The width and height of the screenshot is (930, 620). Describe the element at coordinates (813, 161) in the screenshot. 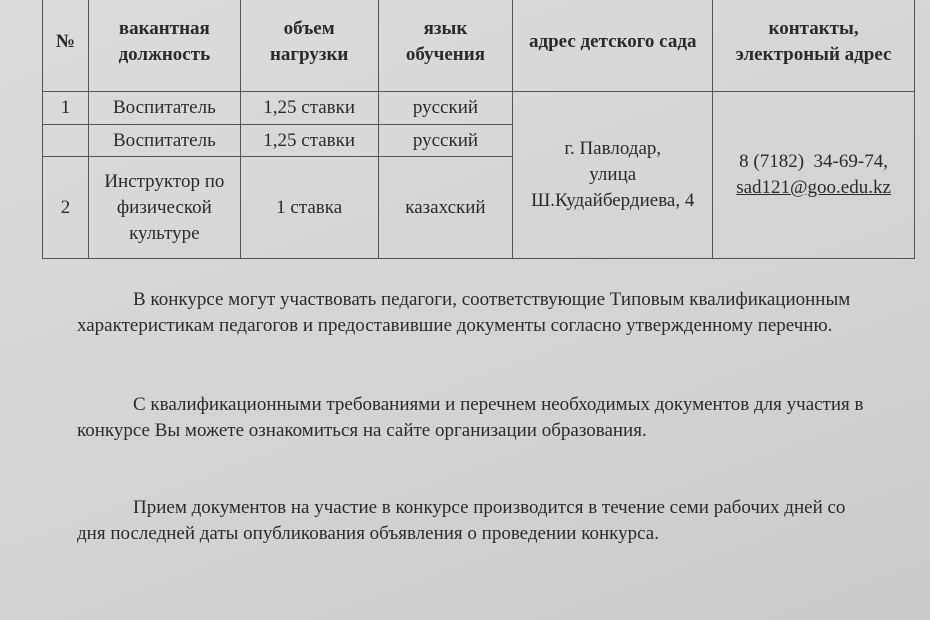

I see `phone: 8 (7182) 34-69-74,` at that location.